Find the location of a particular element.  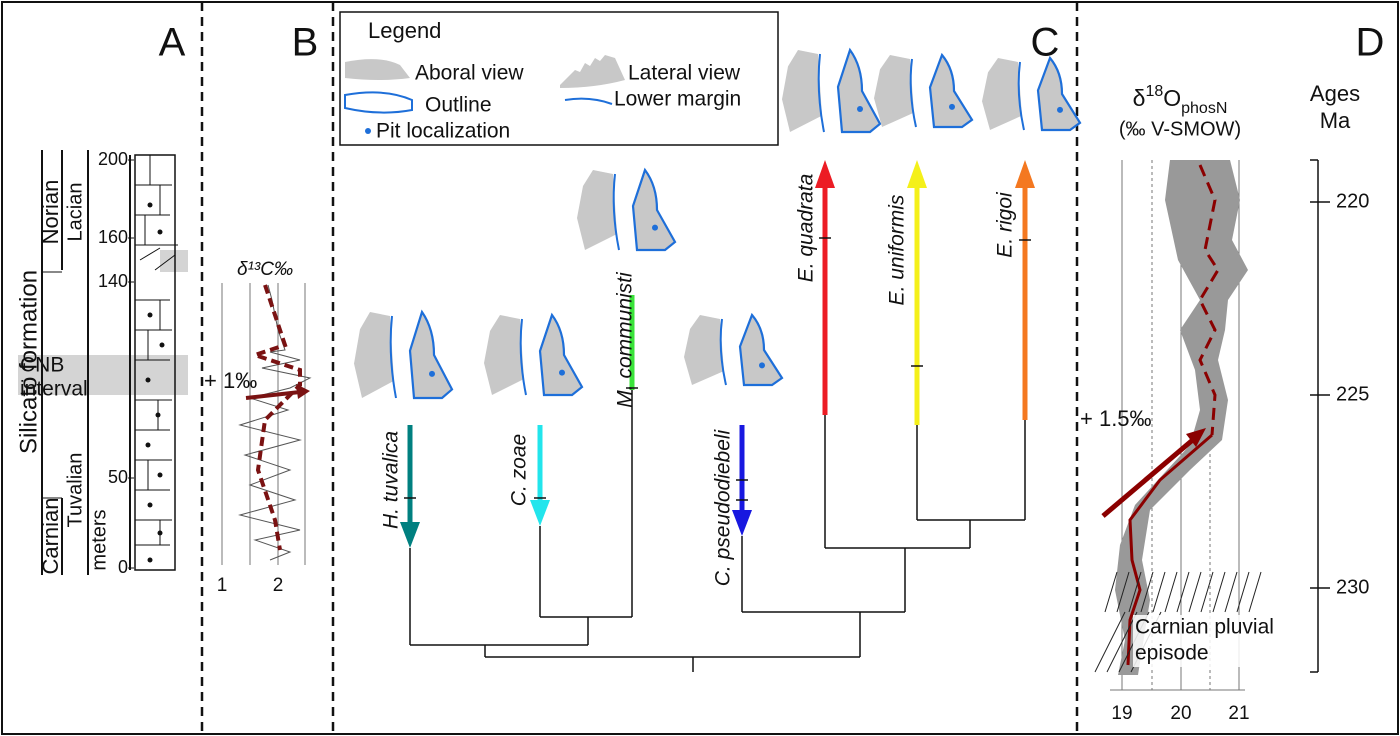

substage-label: Lacian is located at coordinates (75, 212).